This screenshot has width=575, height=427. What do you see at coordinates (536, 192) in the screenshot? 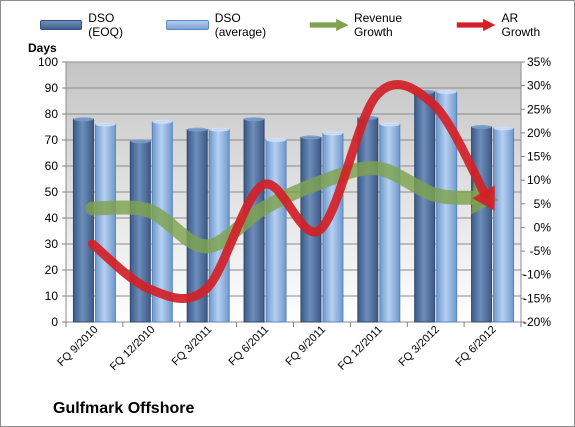
I see `y-axis-right: -20% -15% -10% -5% 0% 5% 10% 15% 20% 25% 30% 35%` at bounding box center [536, 192].